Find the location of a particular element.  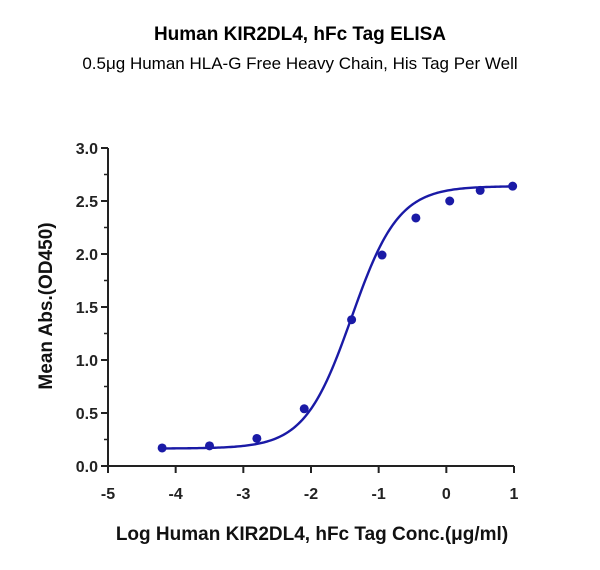

y-axis-title: Mean Abs.(OD450) is located at coordinates (46, 305).